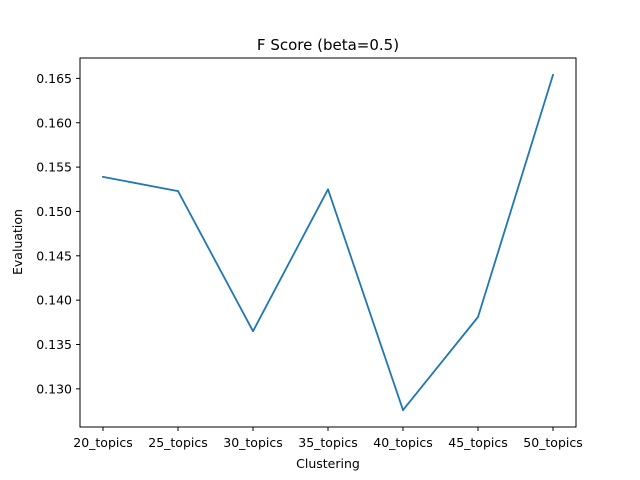 The height and width of the screenshot is (480, 640). Describe the element at coordinates (253, 442) in the screenshot. I see `x-tick-label: 30_topics` at that location.